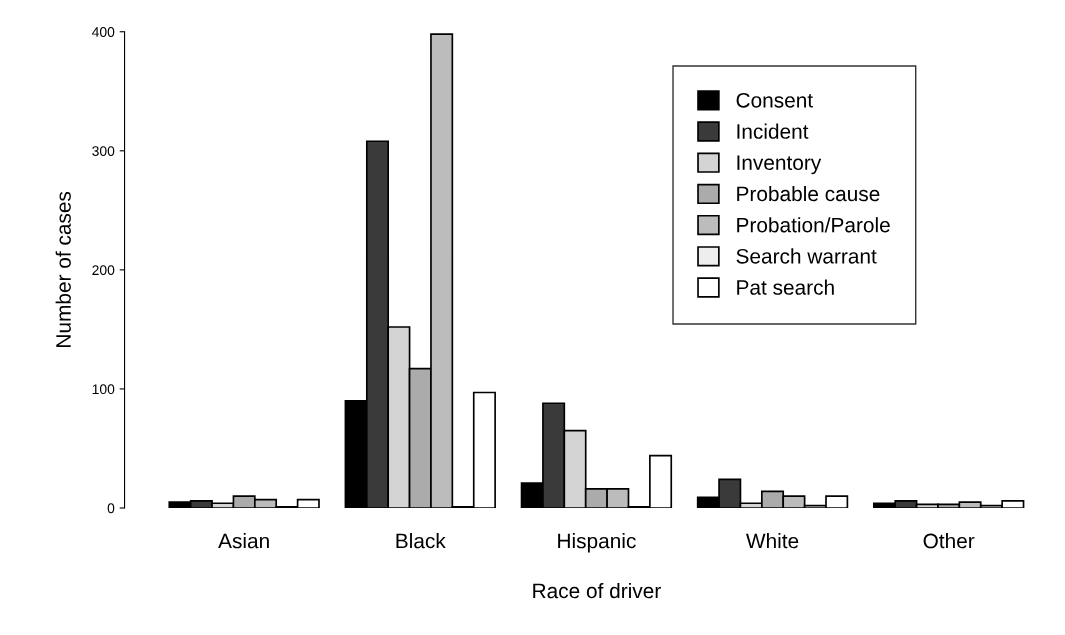 The image size is (1065, 635). I want to click on x-tick-label: Asian, so click(243, 541).